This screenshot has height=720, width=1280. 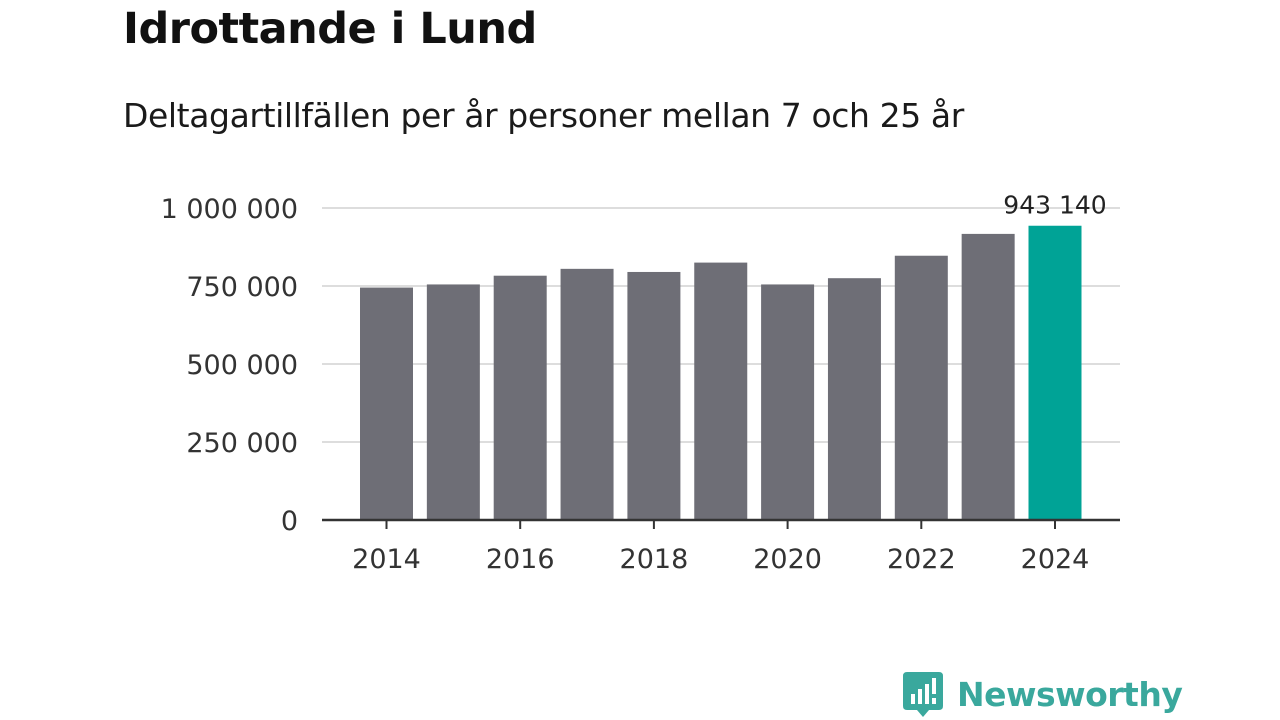 I want to click on chart-title: Idrottande i Lund, so click(x=330, y=29).